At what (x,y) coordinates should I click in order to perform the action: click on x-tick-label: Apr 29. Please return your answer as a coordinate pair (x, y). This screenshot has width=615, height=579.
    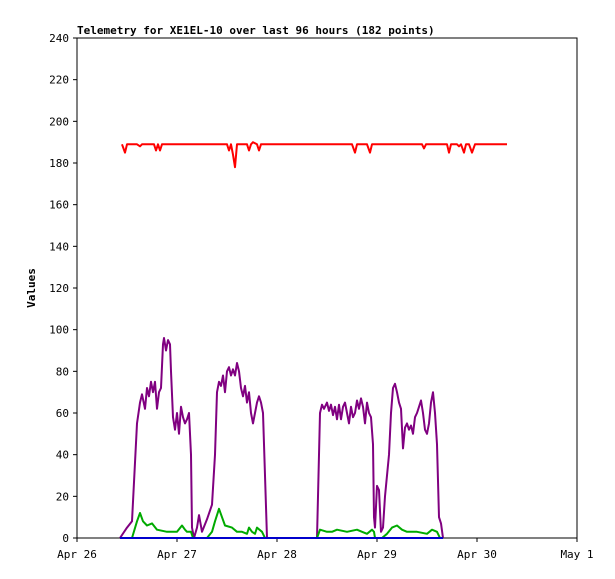
    Looking at the image, I should click on (377, 554).